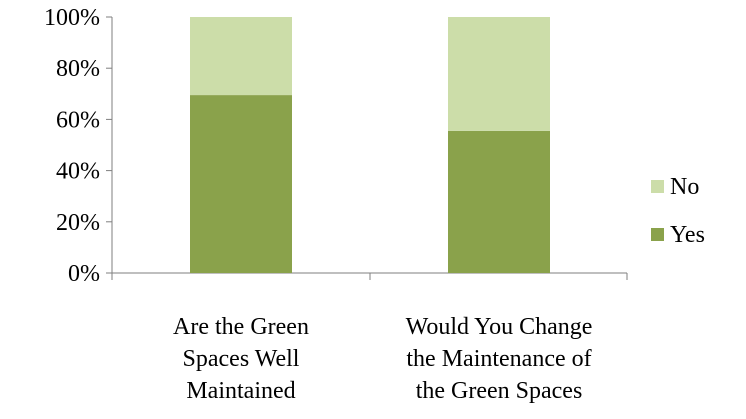  What do you see at coordinates (657, 186) in the screenshot?
I see `legend-swatch-no` at bounding box center [657, 186].